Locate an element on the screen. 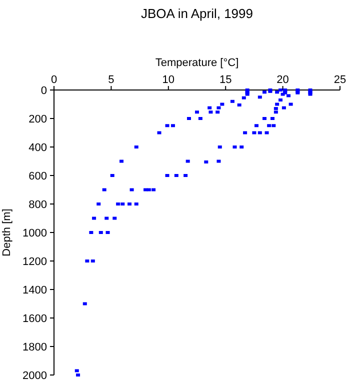  y-tick-label: 1200 is located at coordinates (34, 262).